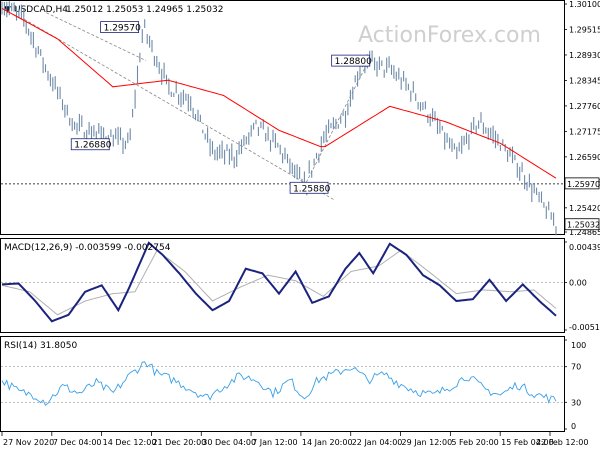 The height and width of the screenshot is (450, 600). What do you see at coordinates (584, 131) in the screenshot?
I see `price-tick-label: 1.27175` at bounding box center [584, 131].